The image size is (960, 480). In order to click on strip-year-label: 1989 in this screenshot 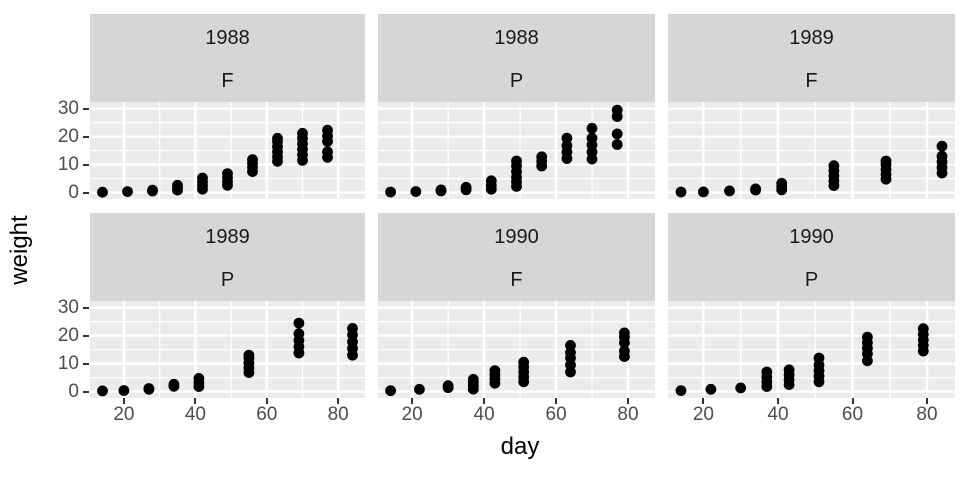, I will do `click(227, 237)`.